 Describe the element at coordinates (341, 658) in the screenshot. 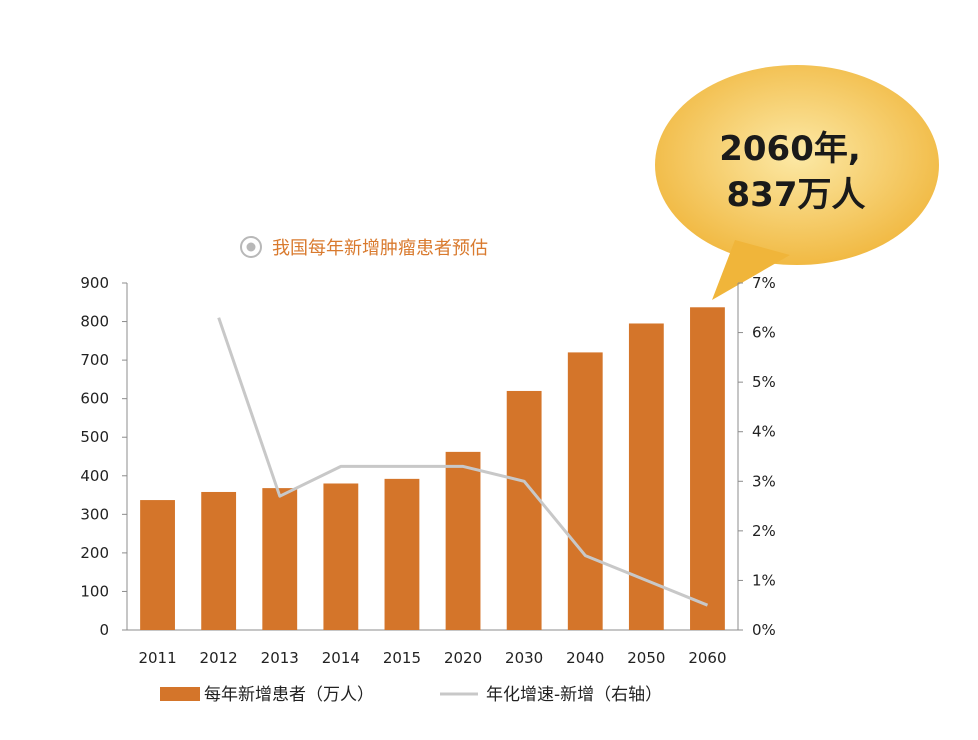

I see `x-tick-label: 2014` at that location.